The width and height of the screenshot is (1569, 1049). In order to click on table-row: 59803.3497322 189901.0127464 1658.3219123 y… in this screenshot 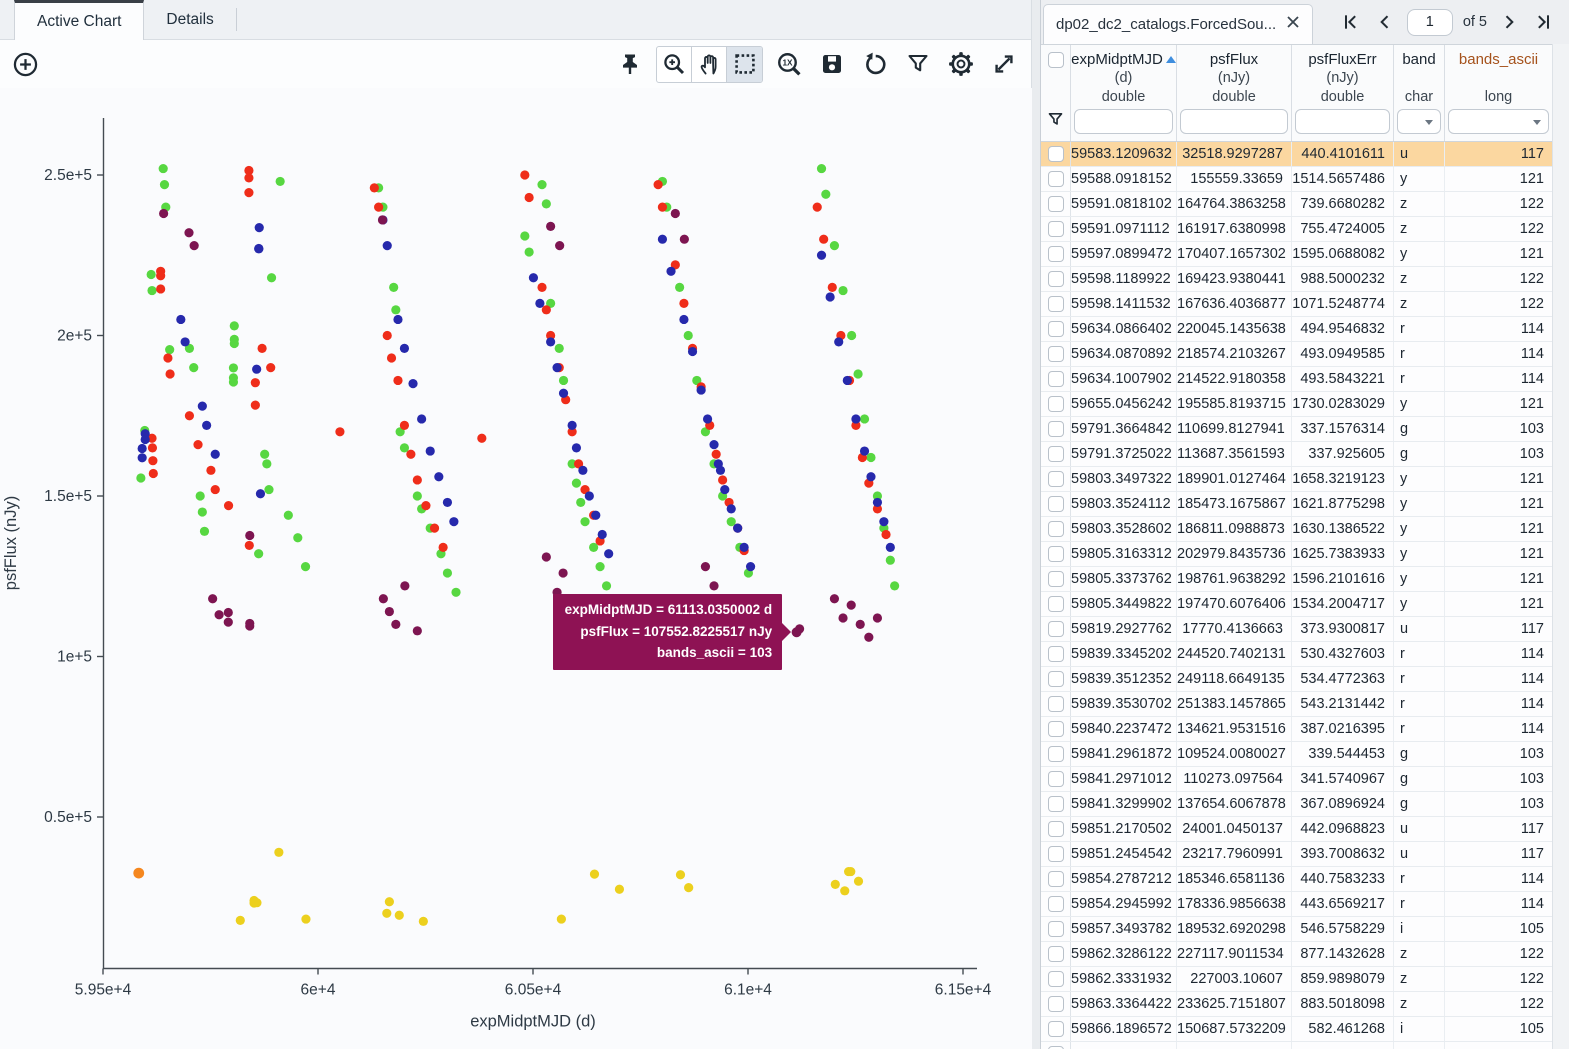, I will do `click(1305, 479)`.